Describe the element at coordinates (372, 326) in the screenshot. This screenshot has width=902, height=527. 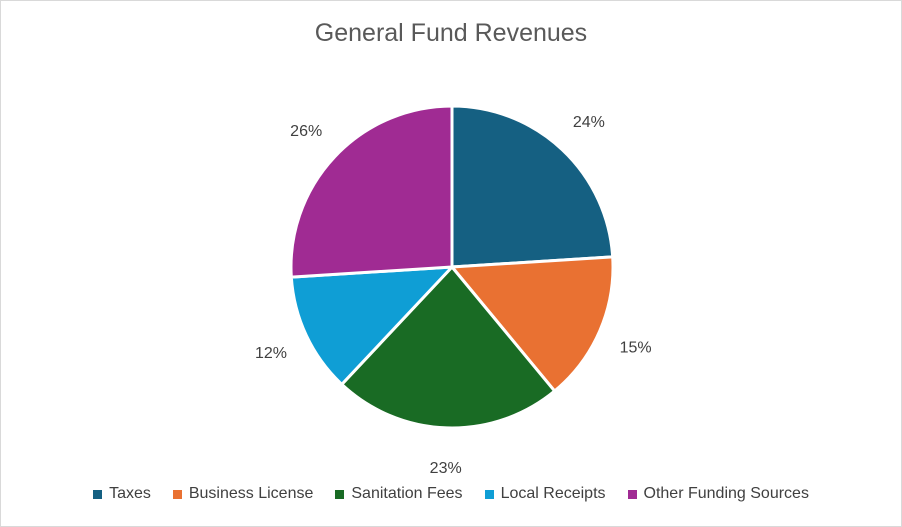
I see `pie-slice-local-receipts` at that location.